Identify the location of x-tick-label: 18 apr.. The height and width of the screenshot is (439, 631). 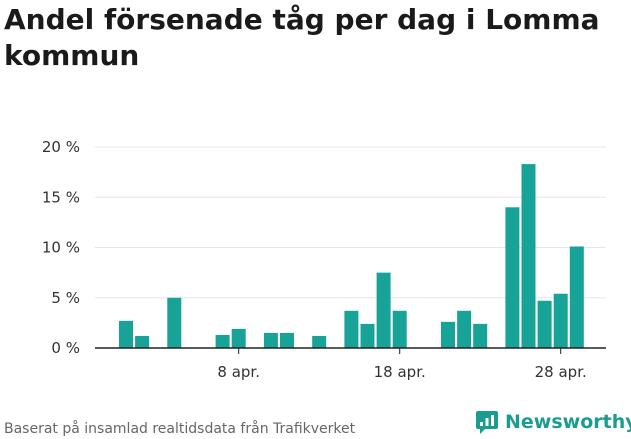
(400, 372).